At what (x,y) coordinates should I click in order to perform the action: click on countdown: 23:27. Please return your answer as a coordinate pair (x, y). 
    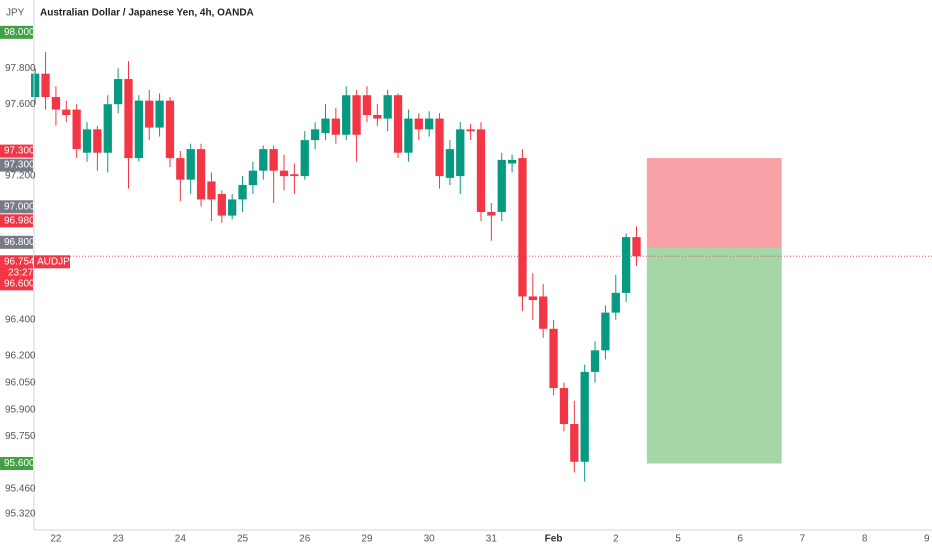
    Looking at the image, I should click on (20, 272).